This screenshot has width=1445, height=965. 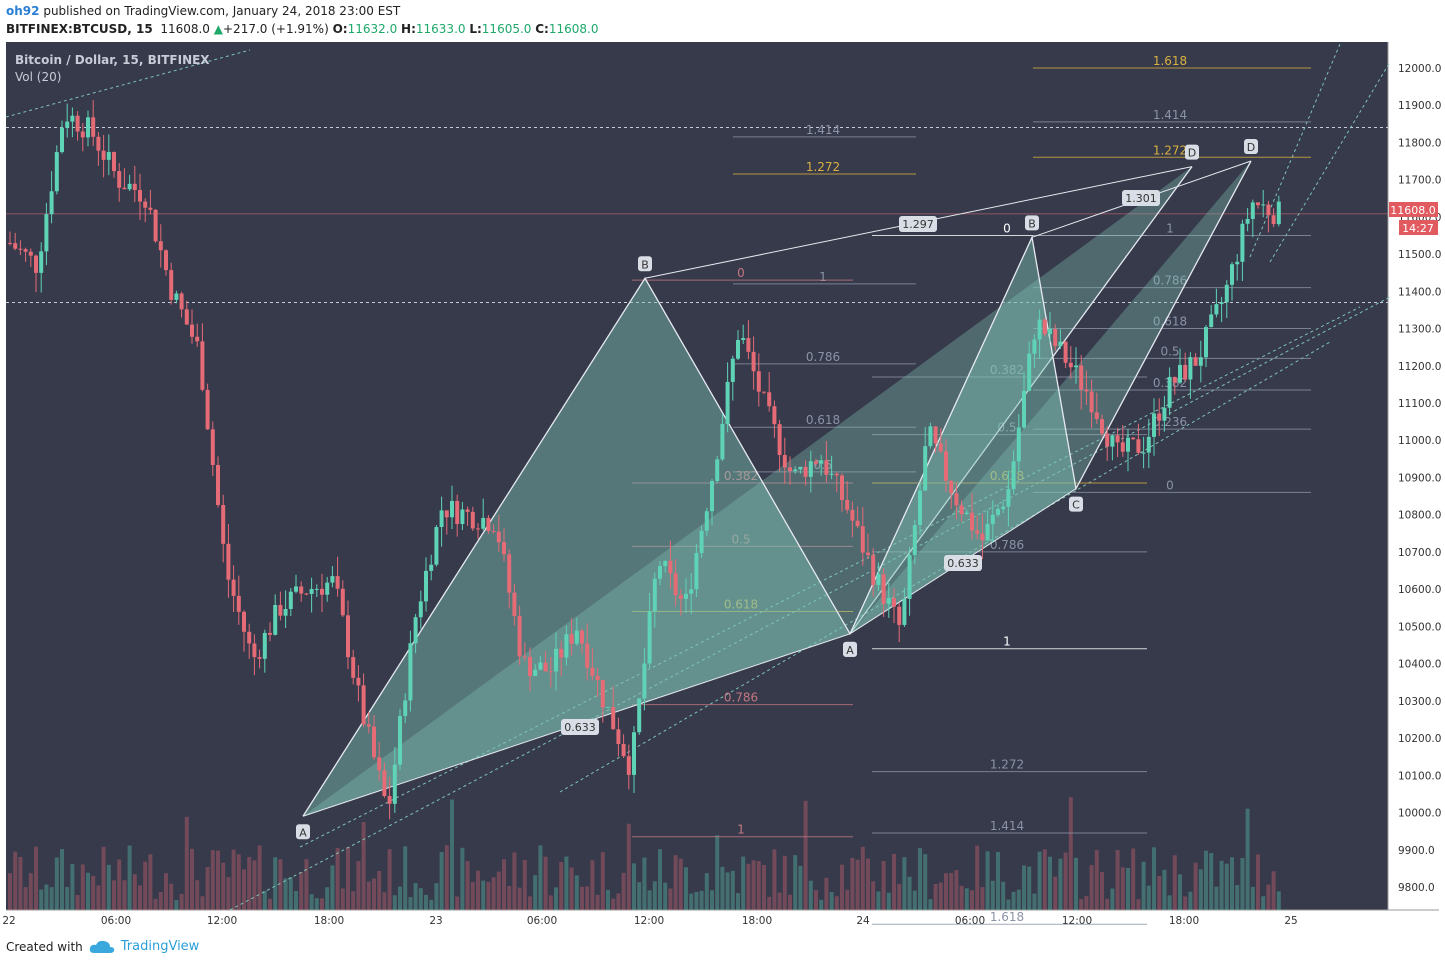 I want to click on pattern-ratio-label: 1.297, so click(x=918, y=224).